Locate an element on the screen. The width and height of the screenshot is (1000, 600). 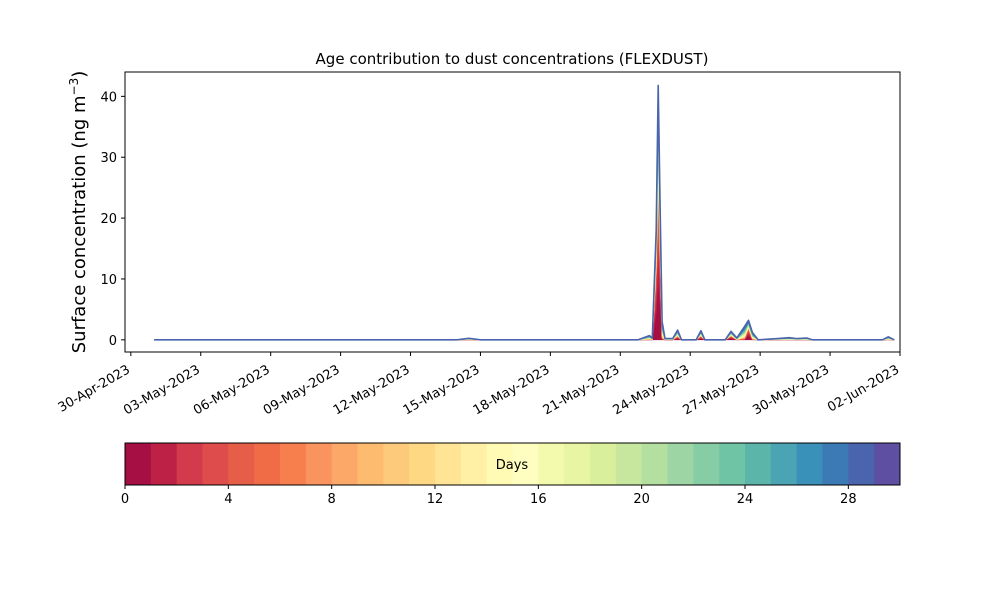
colorbar-tick-label: 12 is located at coordinates (435, 499).